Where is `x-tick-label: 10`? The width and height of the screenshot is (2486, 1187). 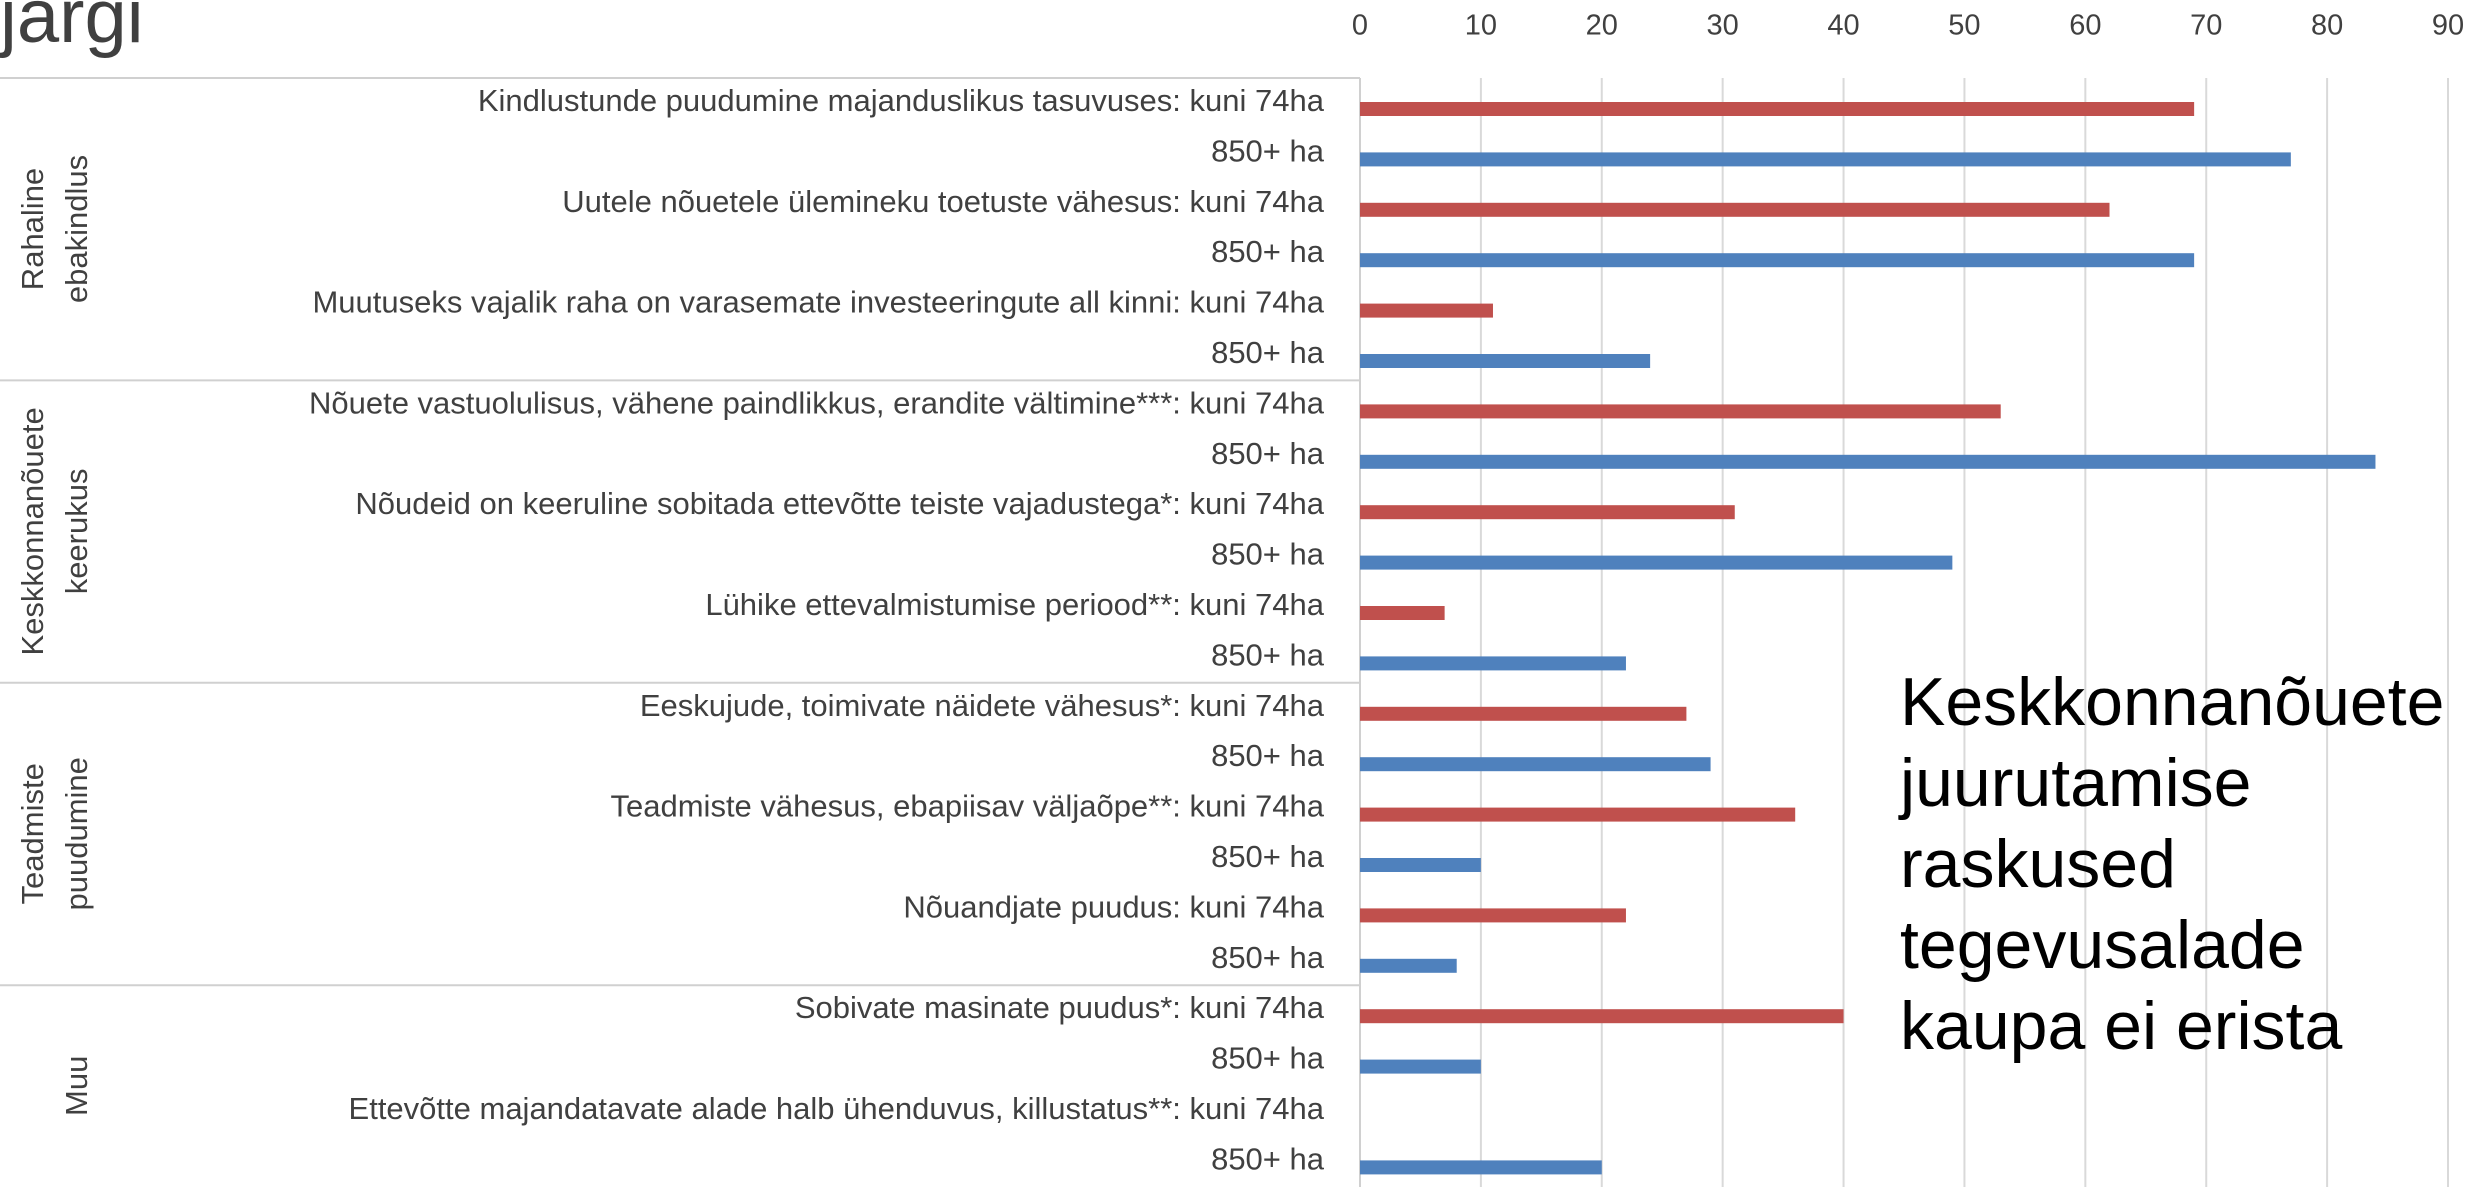
x-tick-label: 10 is located at coordinates (1481, 26).